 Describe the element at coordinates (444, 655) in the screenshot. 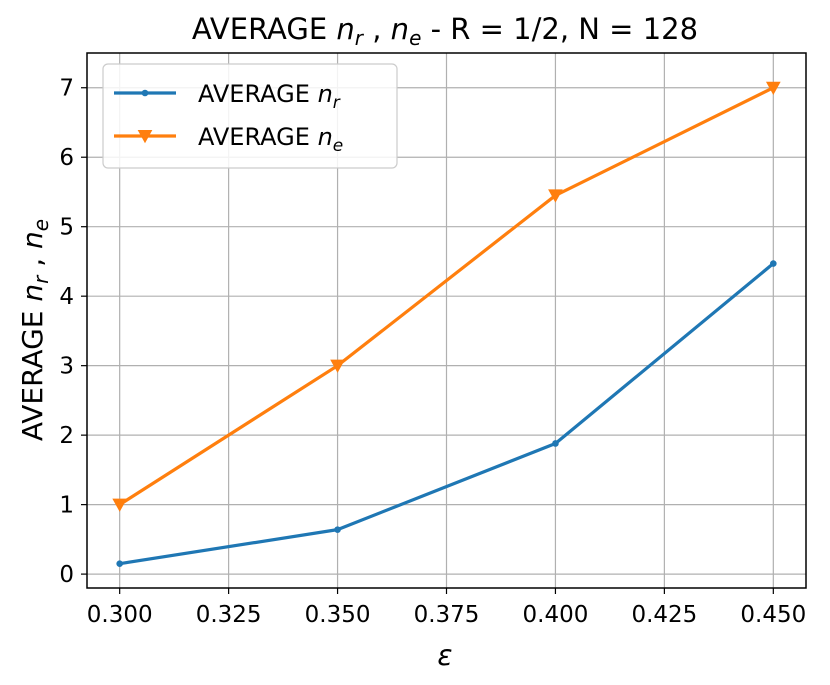

I see `x-axis-label: ε` at that location.